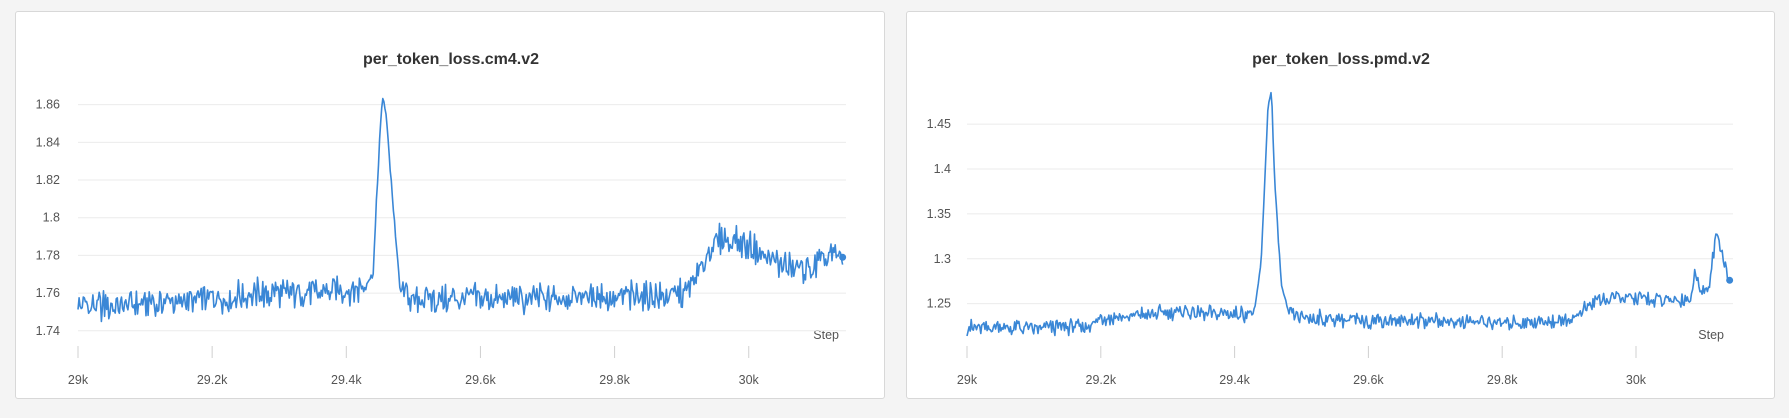  What do you see at coordinates (48, 142) in the screenshot?
I see `y-tick-label: 1.84` at bounding box center [48, 142].